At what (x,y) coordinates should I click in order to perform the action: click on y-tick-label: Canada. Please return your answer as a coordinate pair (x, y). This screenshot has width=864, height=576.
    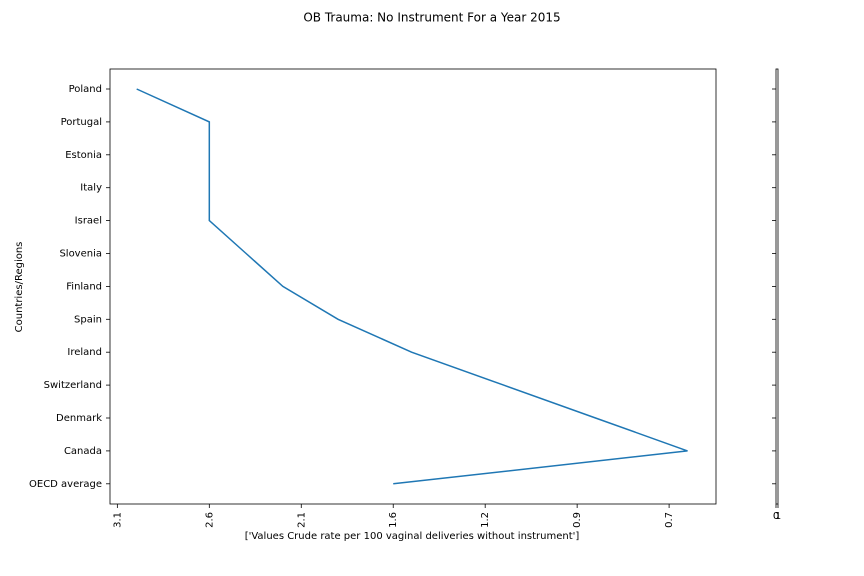
    Looking at the image, I should click on (83, 451).